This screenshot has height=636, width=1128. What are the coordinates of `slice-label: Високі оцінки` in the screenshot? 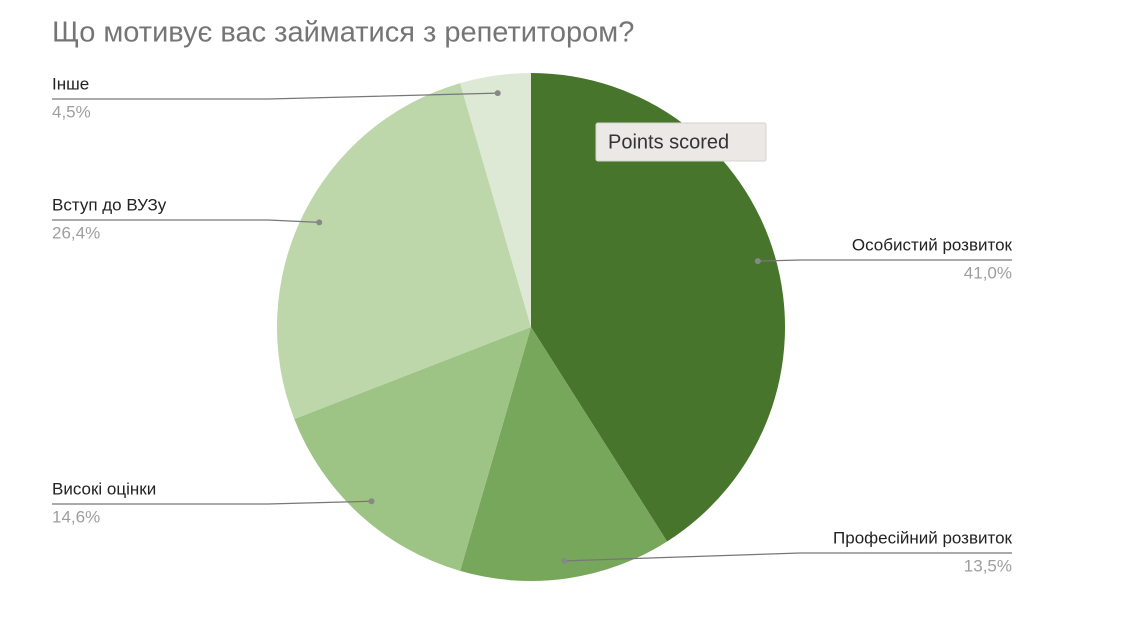 It's located at (104, 488).